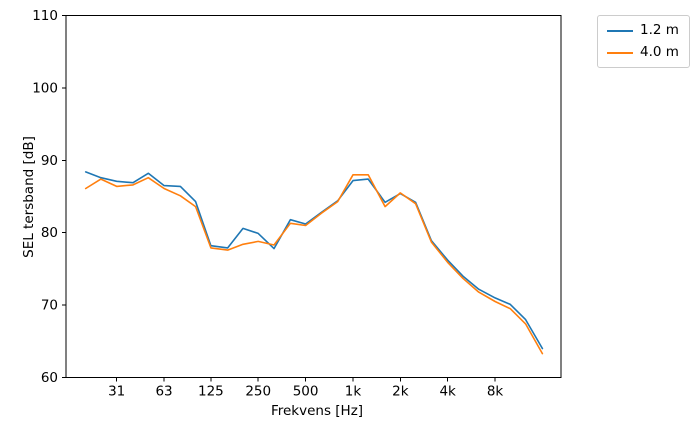  Describe the element at coordinates (211, 392) in the screenshot. I see `x-tick-label-125: 125` at that location.